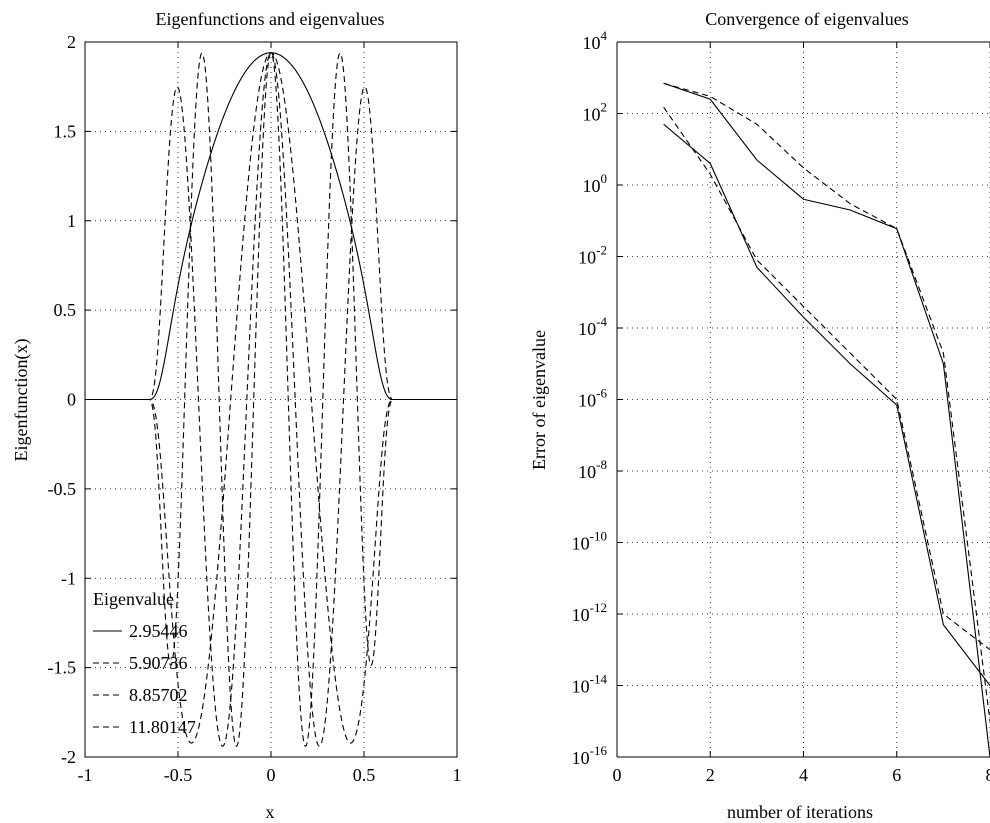  What do you see at coordinates (162, 727) in the screenshot?
I see `legend-entry: 11.80147` at bounding box center [162, 727].